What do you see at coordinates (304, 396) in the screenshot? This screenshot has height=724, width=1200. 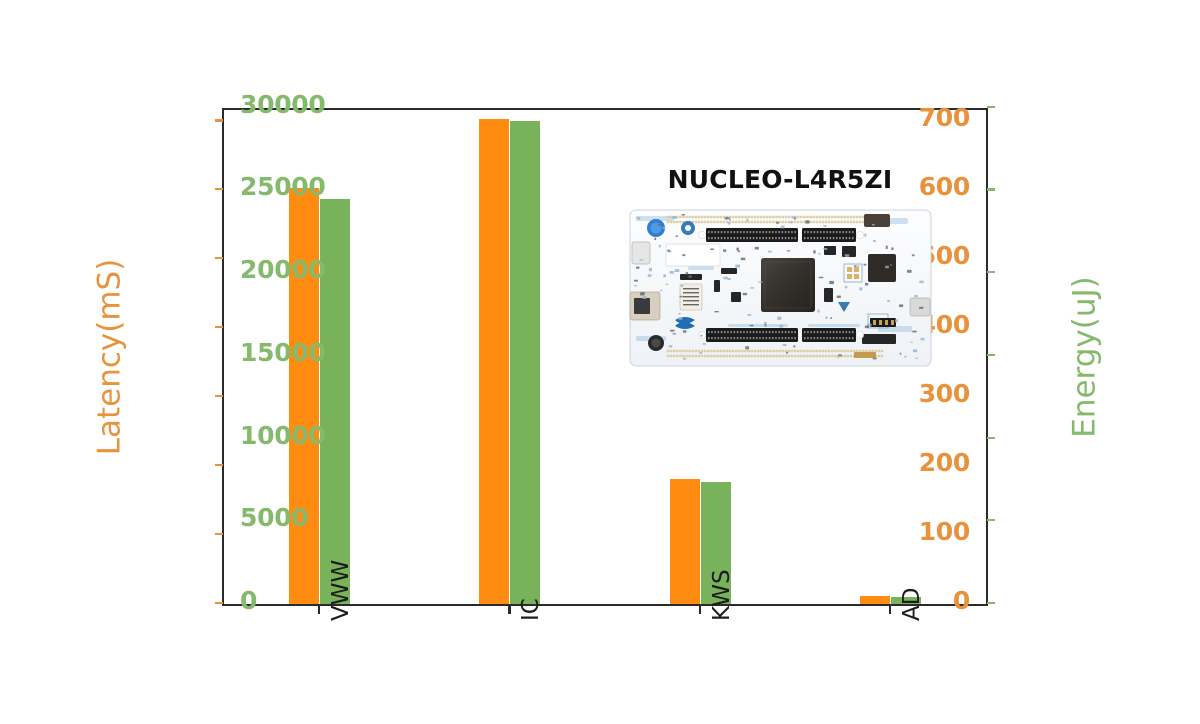 I see `bar-latency-vww` at bounding box center [304, 396].